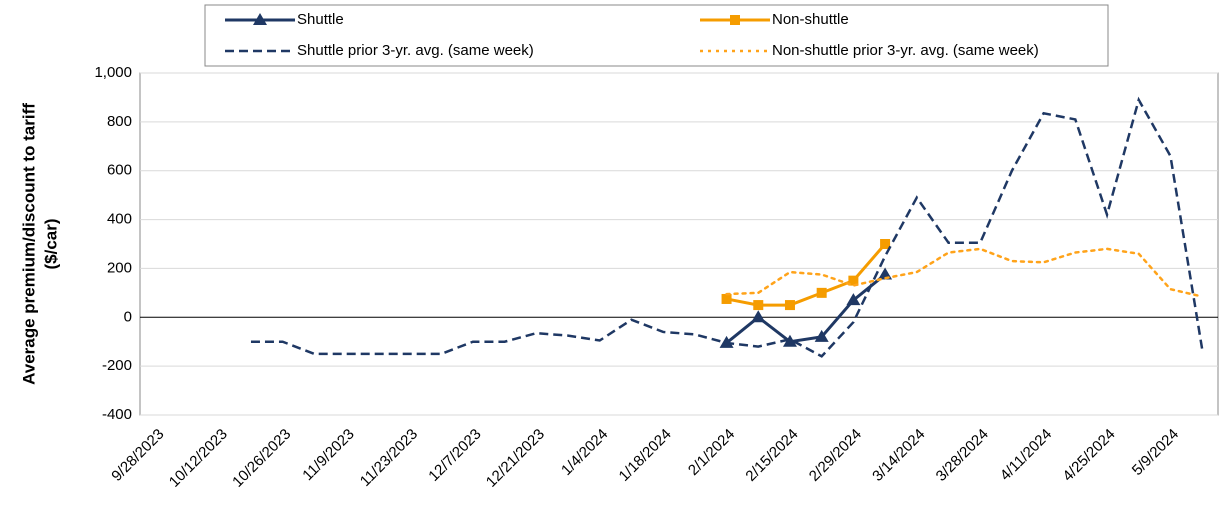 This screenshot has height=507, width=1226. Describe the element at coordinates (320, 19) in the screenshot. I see `legend-label: Shuttle` at that location.